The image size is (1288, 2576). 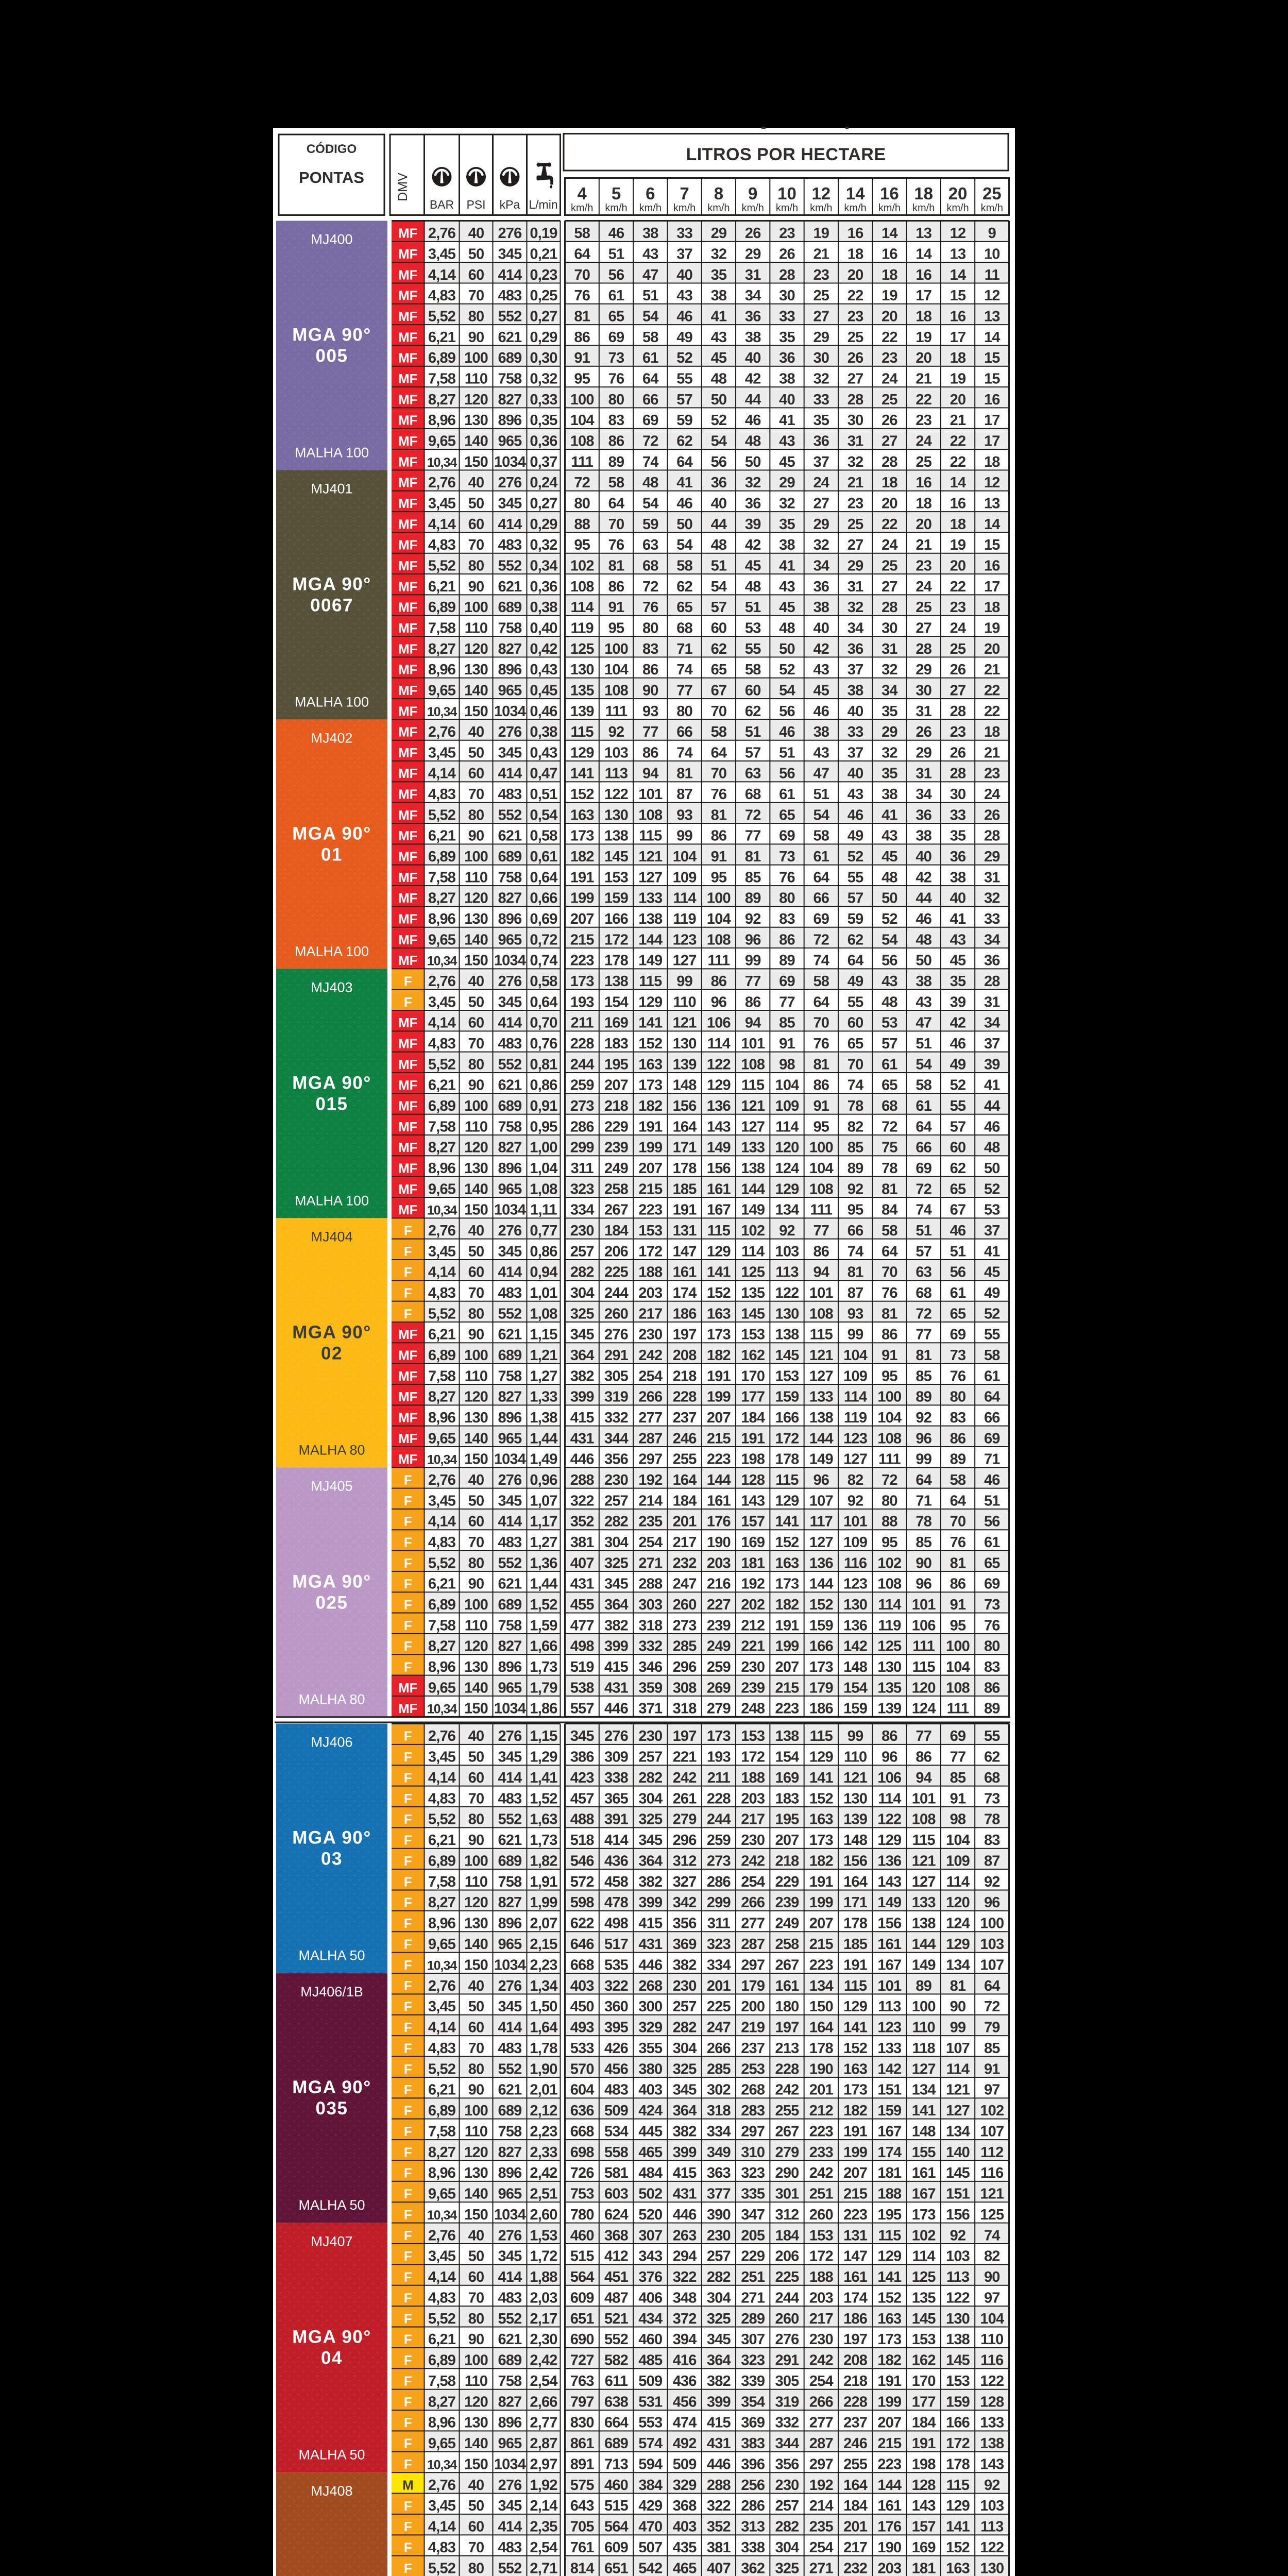 I want to click on svg-text: 76, so click(x=889, y=1293).